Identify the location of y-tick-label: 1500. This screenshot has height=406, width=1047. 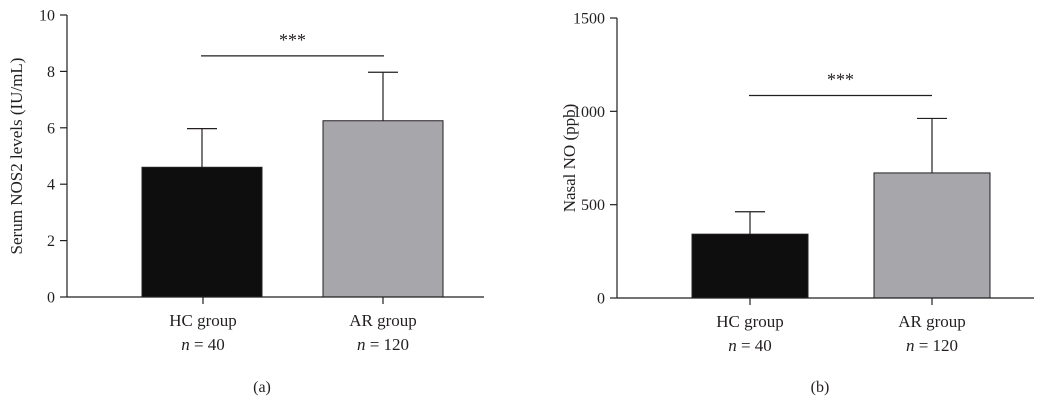
(589, 19).